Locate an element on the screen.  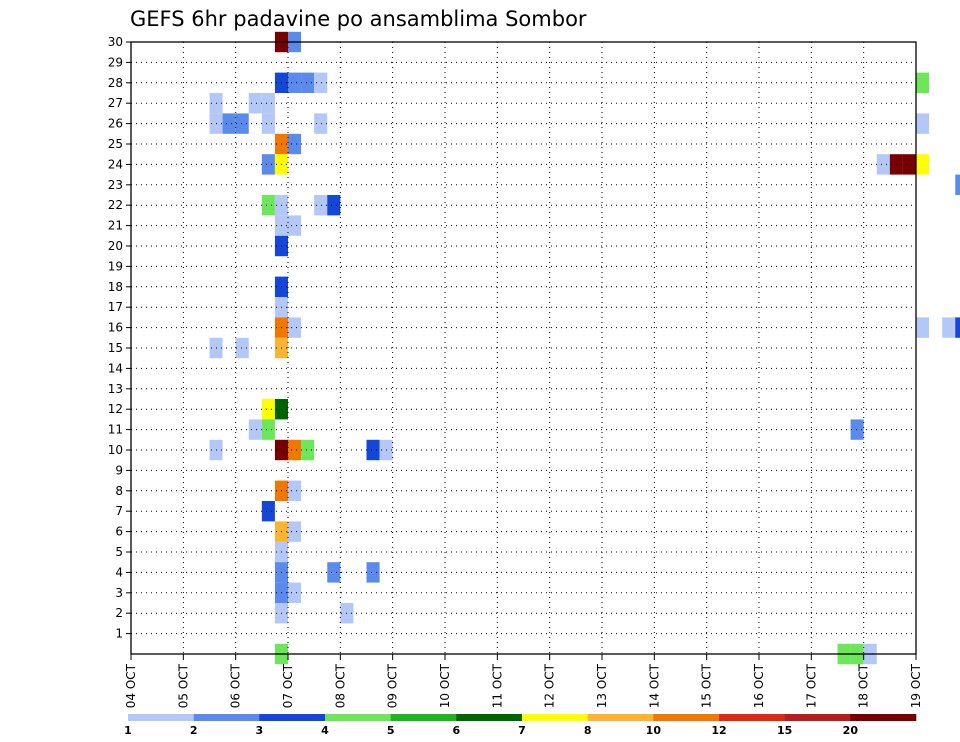
y-tick-label-20: 20 is located at coordinates (115, 246).